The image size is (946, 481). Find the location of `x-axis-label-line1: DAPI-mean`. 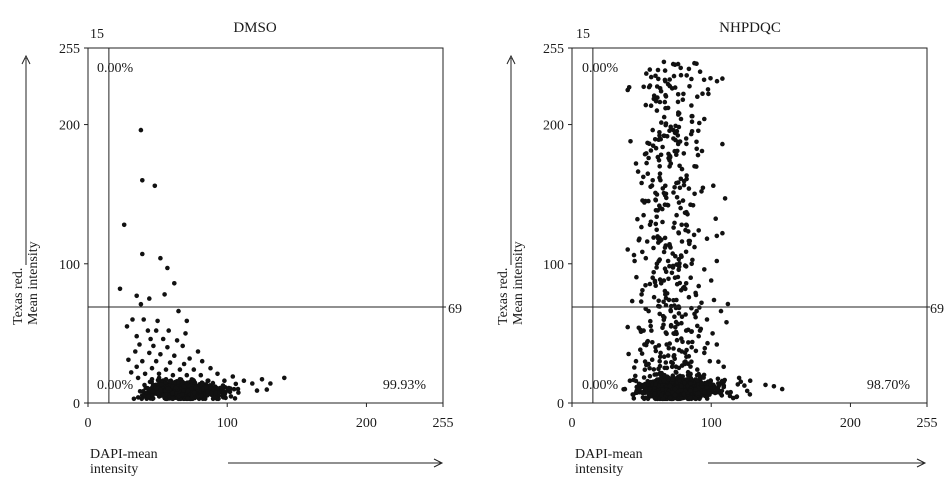

x-axis-label-line1: DAPI-mean is located at coordinates (124, 454).